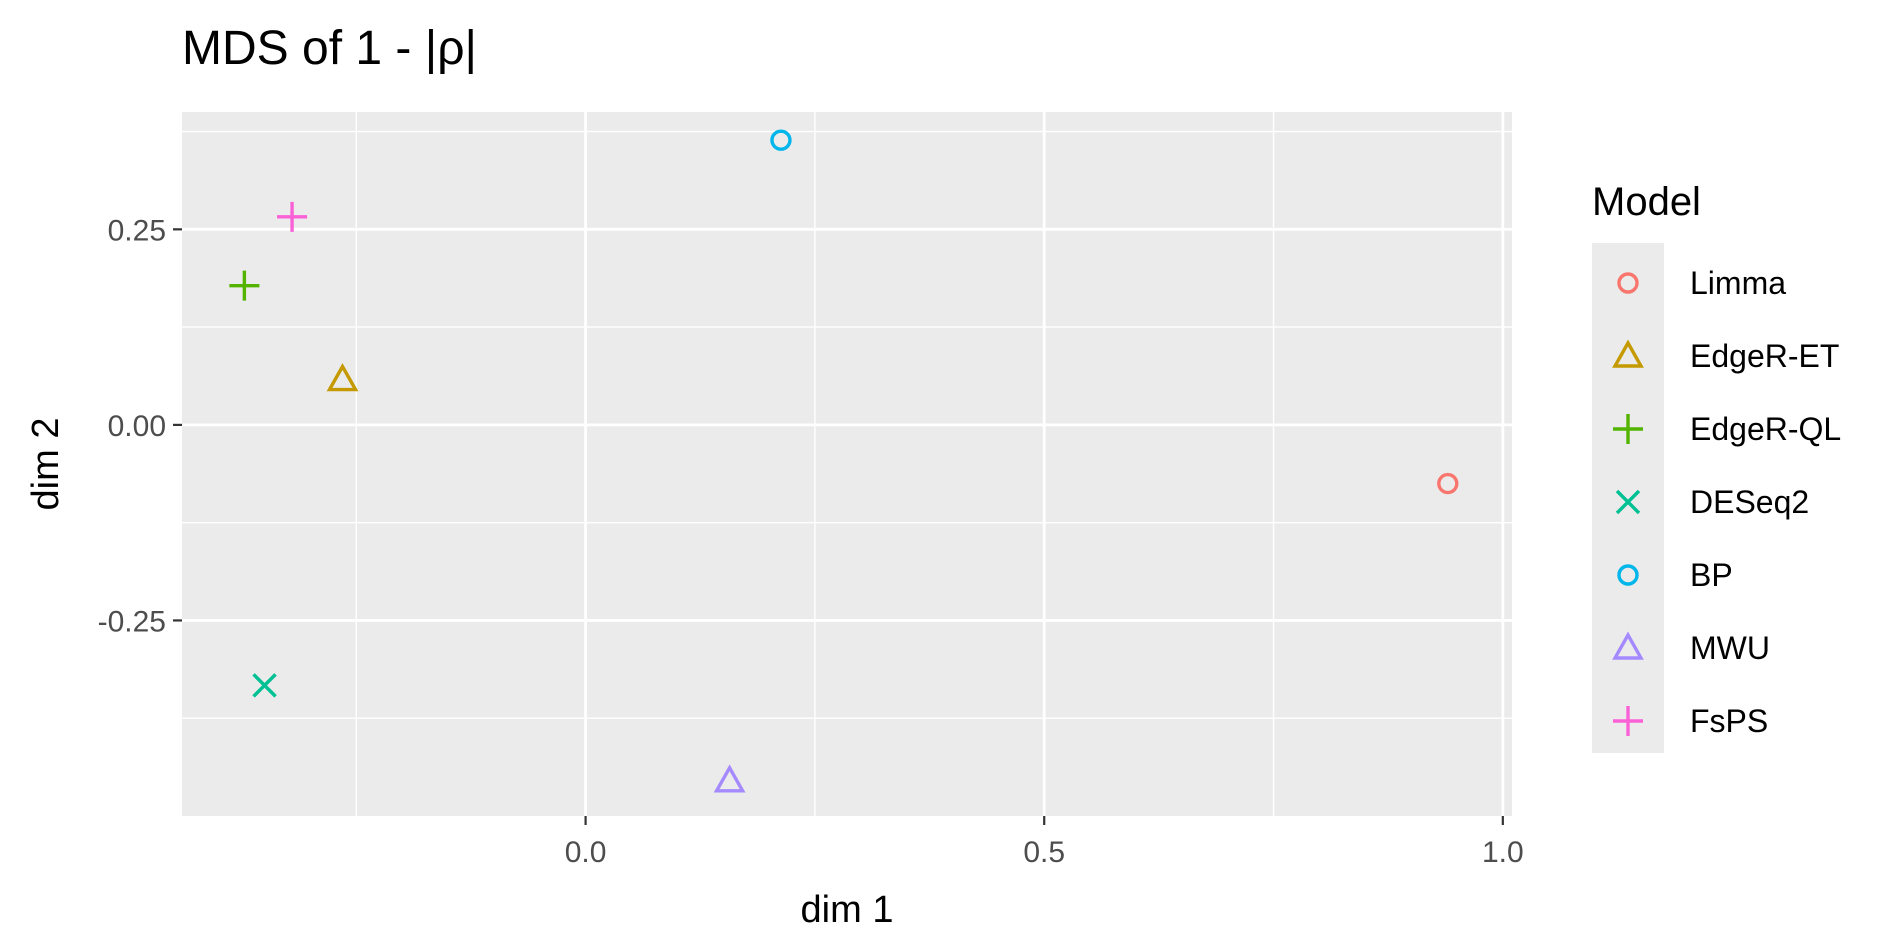 The image size is (1889, 944). I want to click on point-mwu, so click(729, 778).